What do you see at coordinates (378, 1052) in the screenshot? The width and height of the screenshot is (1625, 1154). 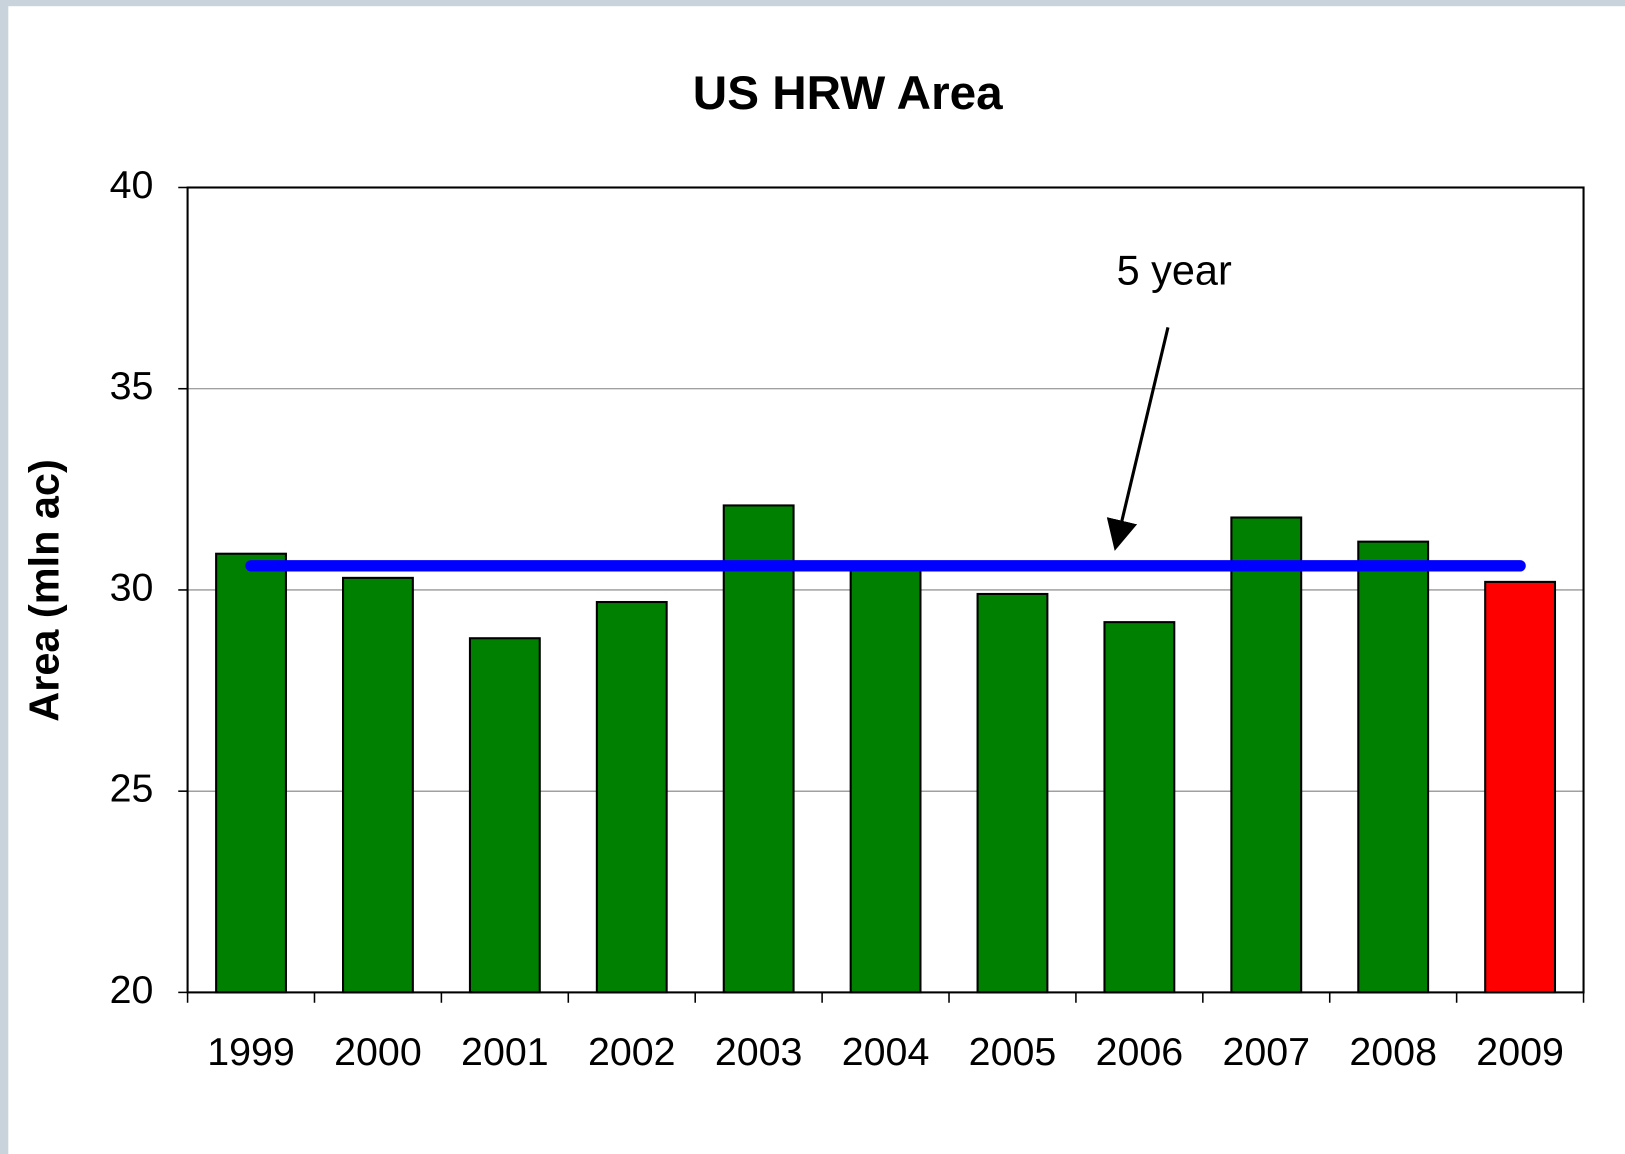 I see `x-tick-label: 2000` at bounding box center [378, 1052].